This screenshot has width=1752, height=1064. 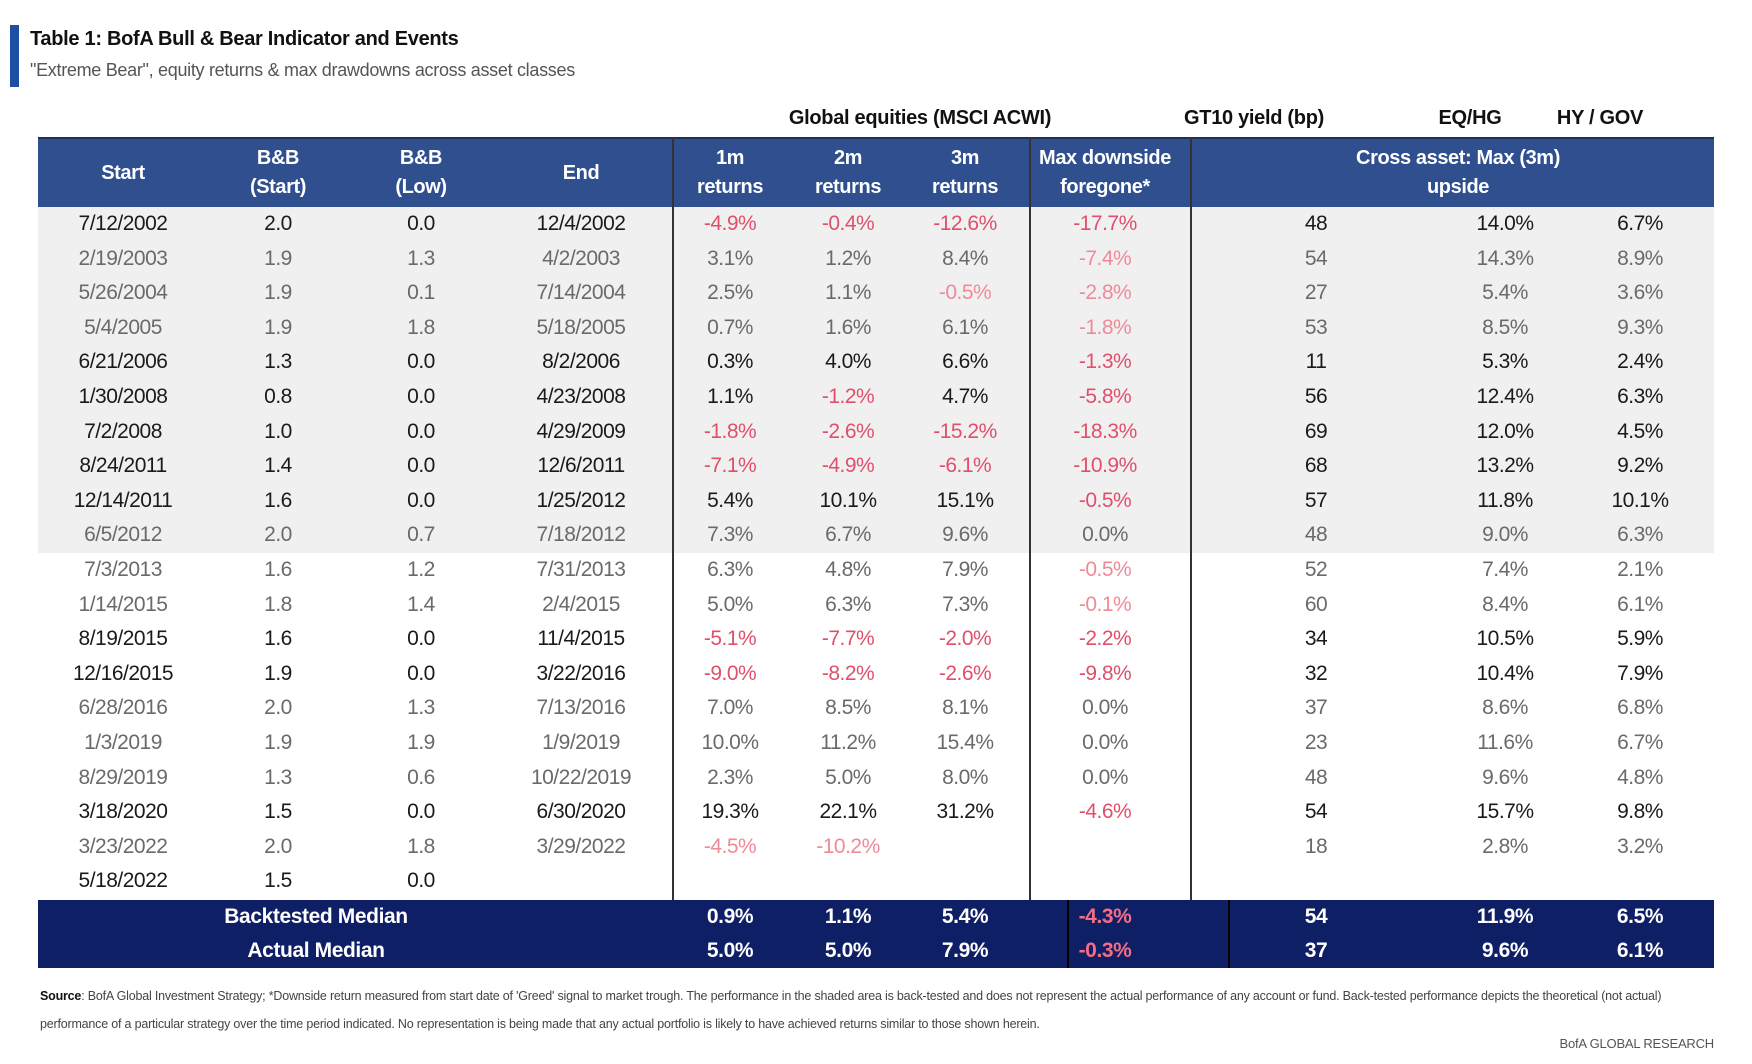 What do you see at coordinates (1316, 327) in the screenshot?
I see `cell-gt10: 53` at bounding box center [1316, 327].